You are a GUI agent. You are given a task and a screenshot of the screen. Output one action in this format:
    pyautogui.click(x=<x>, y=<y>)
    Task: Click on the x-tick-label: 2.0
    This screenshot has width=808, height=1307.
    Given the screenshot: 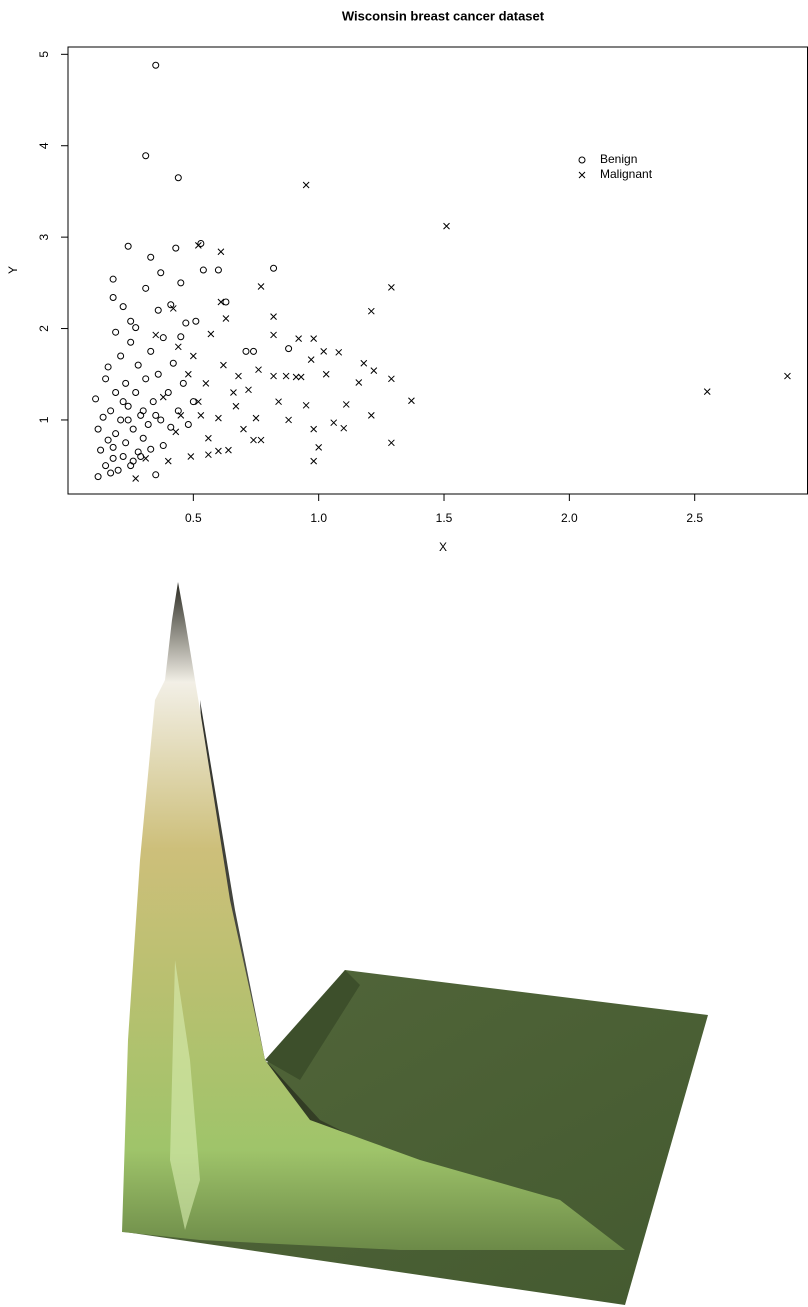 What is the action you would take?
    pyautogui.click(x=569, y=518)
    